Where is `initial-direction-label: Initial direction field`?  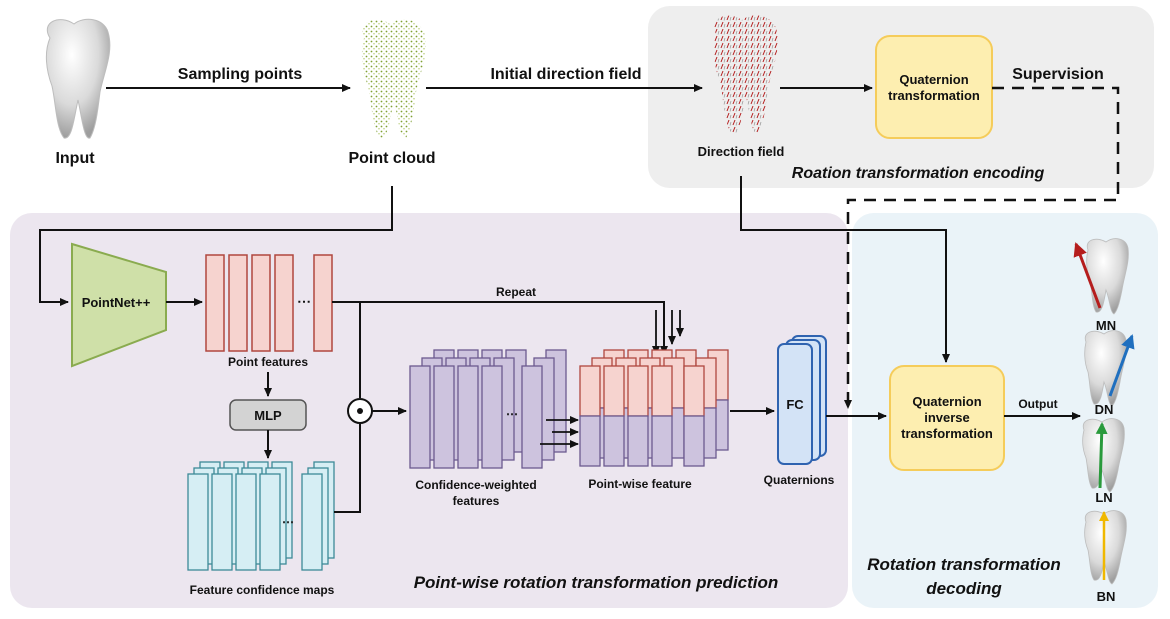
initial-direction-label: Initial direction field is located at coordinates (565, 74).